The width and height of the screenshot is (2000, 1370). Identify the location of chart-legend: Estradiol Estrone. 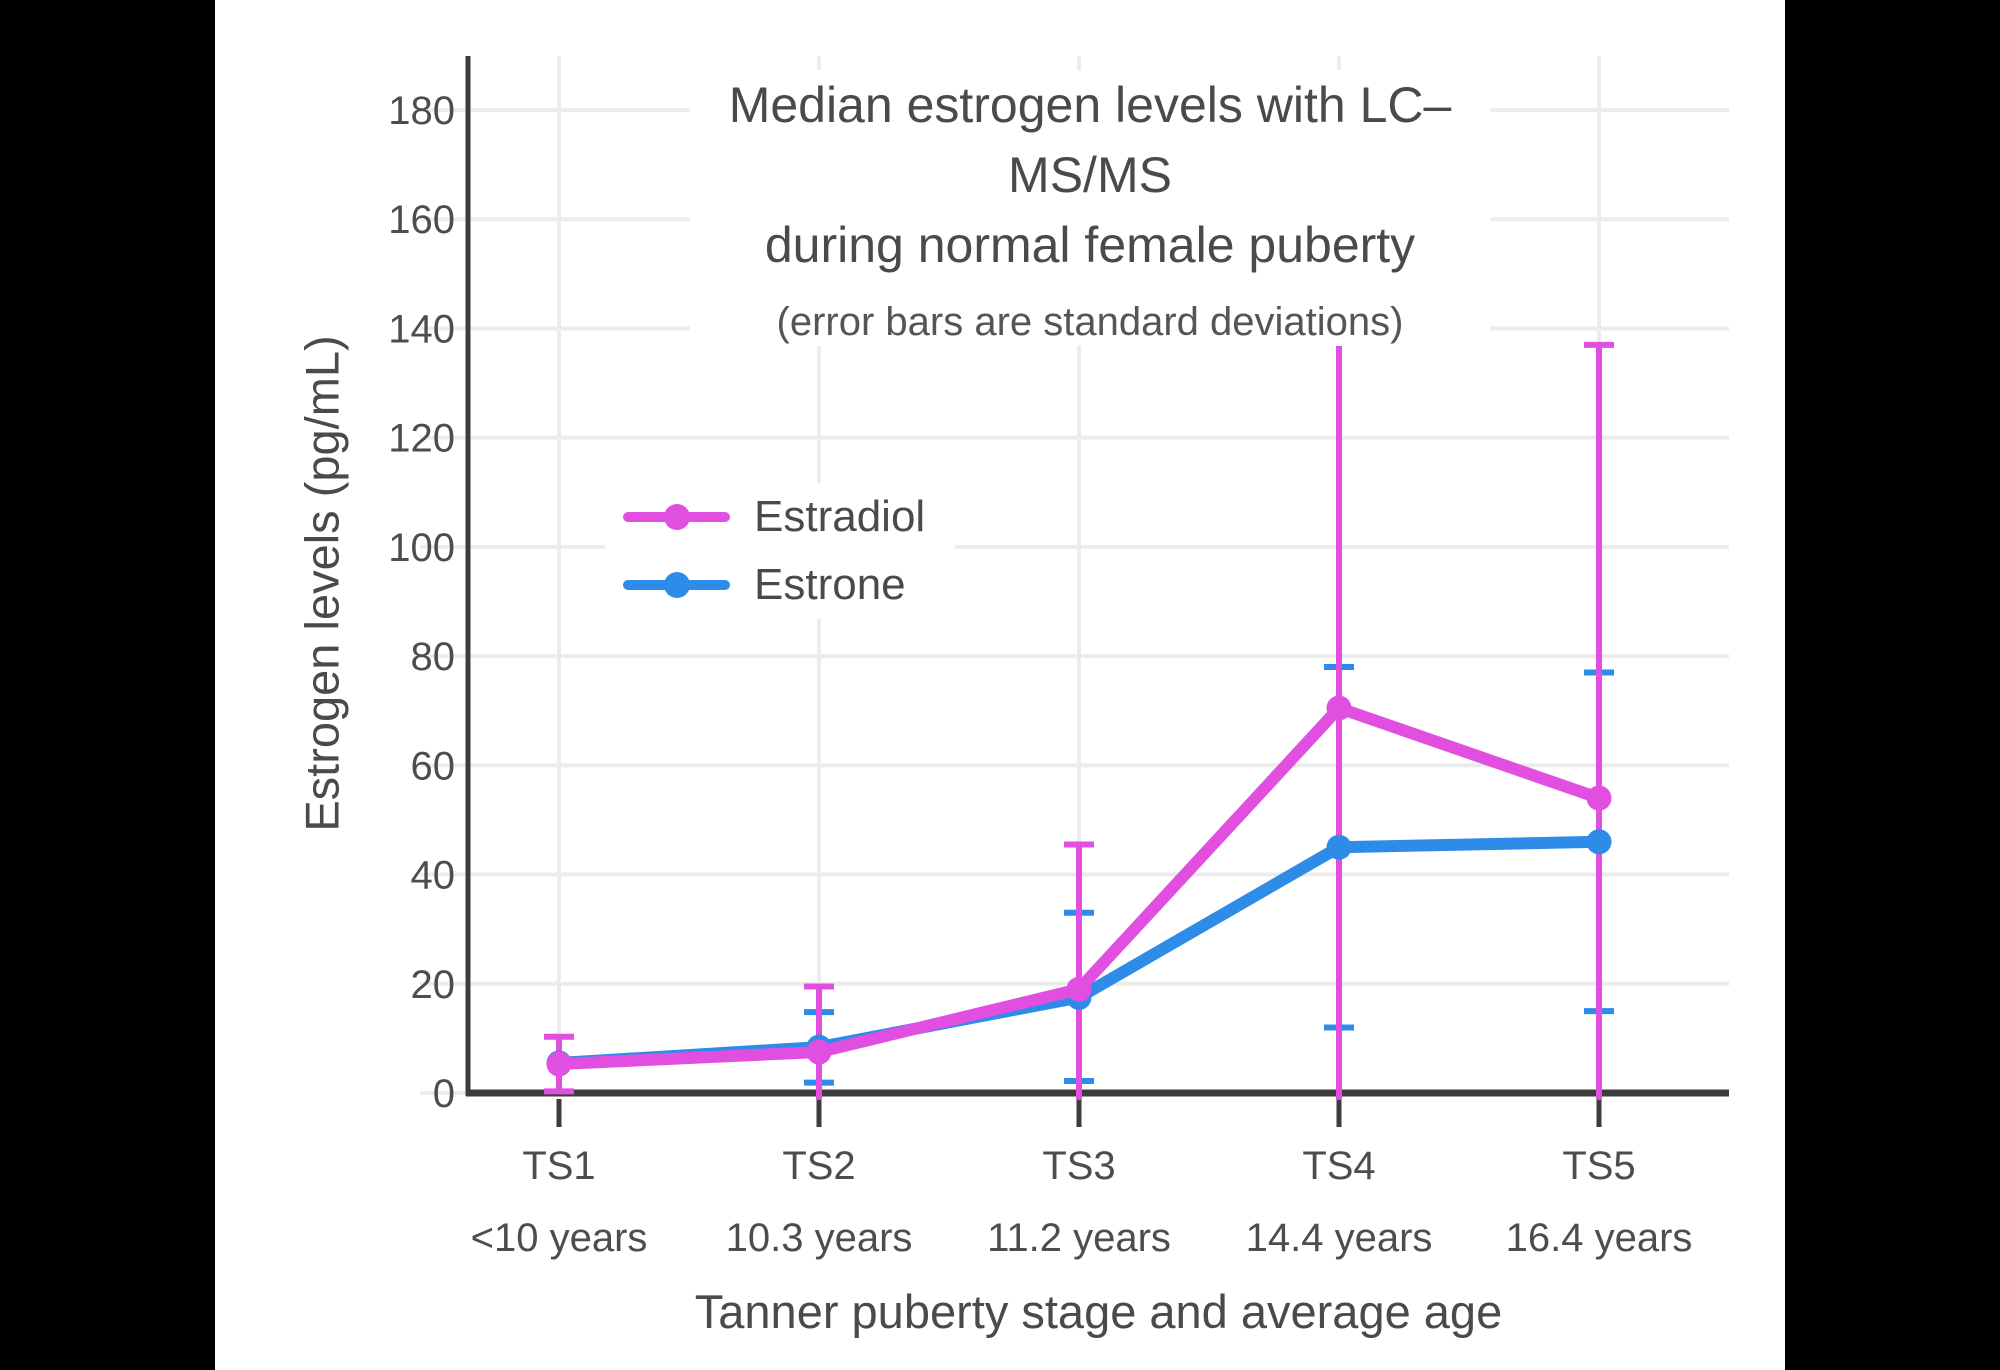
(780, 551).